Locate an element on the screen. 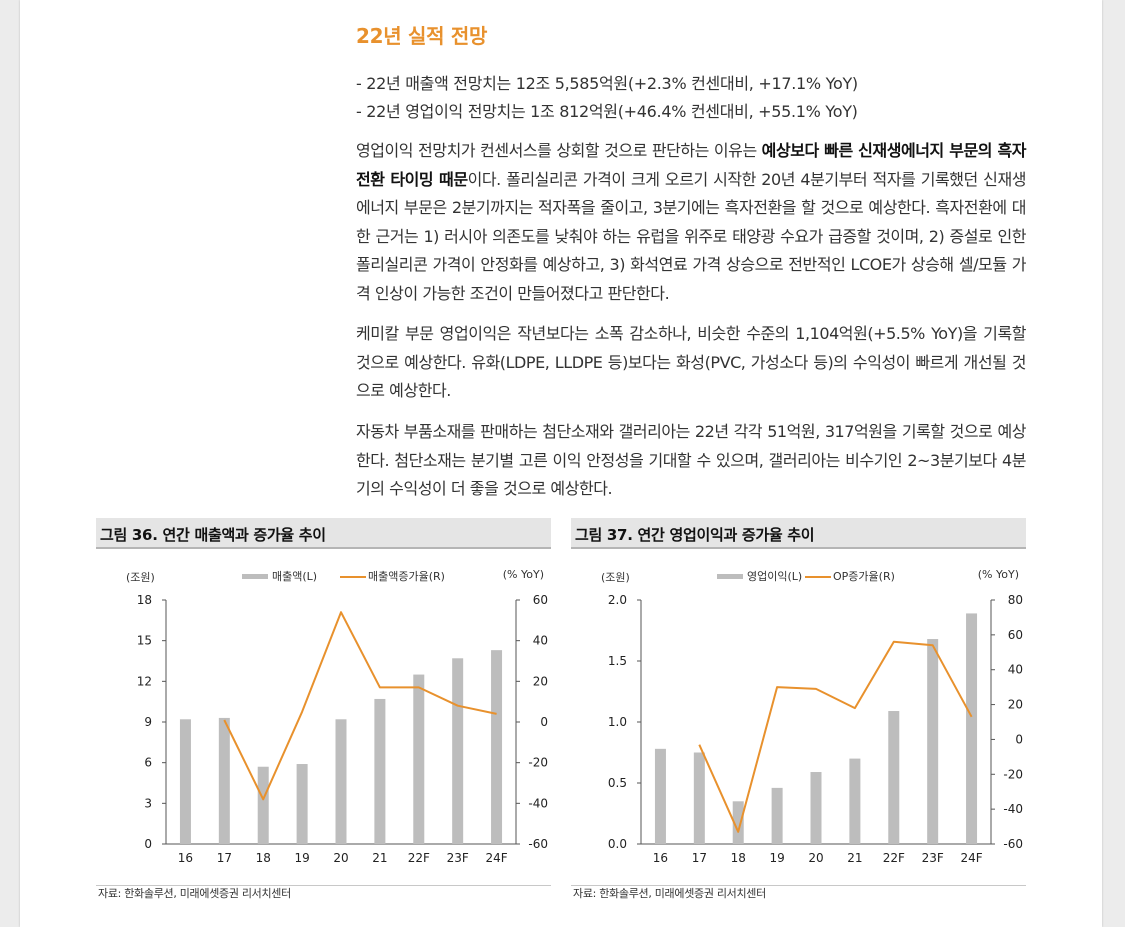  left-tick-label: 0.0 is located at coordinates (617, 844).